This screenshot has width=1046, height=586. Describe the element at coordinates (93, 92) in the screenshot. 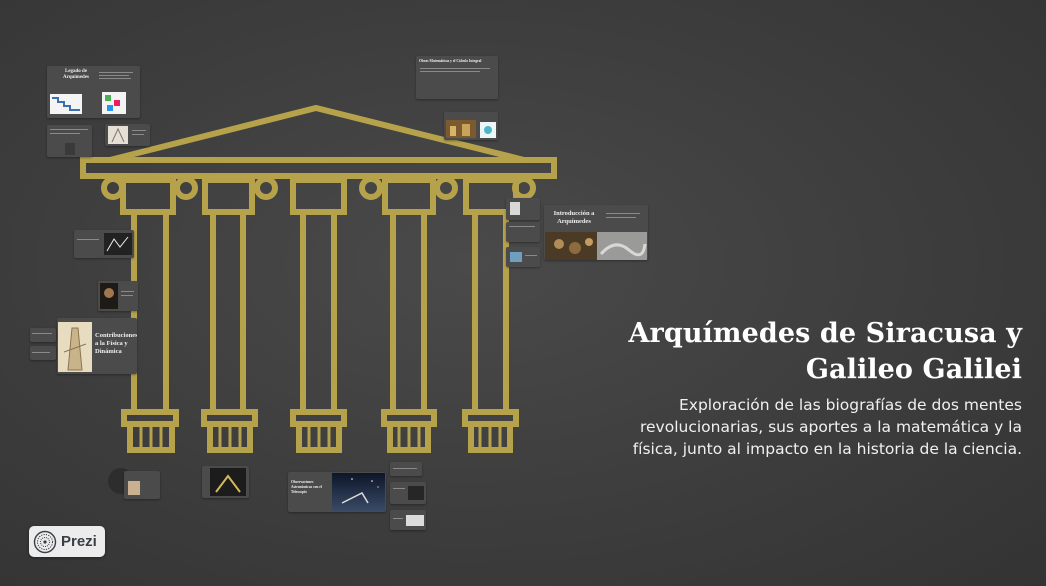

I see `topic-card-legado: Legado de Arquímedes` at that location.